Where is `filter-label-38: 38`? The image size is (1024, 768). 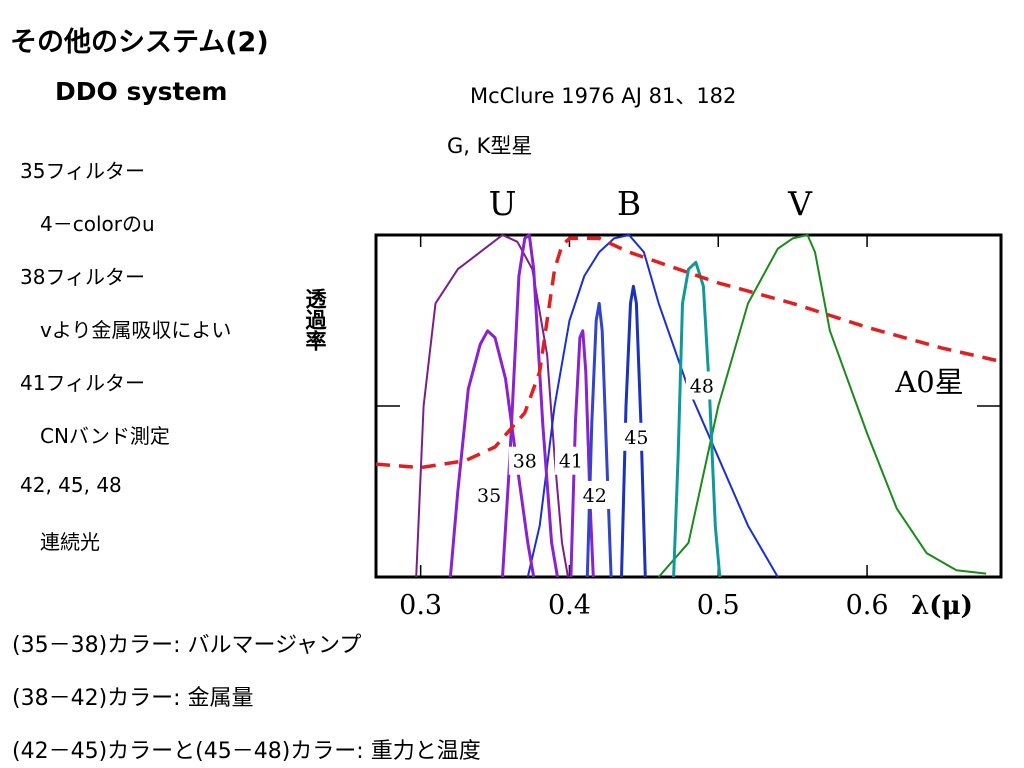 filter-label-38: 38 is located at coordinates (525, 462).